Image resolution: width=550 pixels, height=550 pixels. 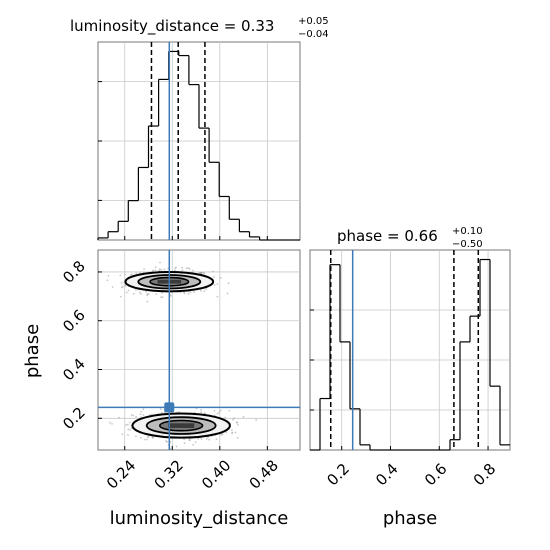 What do you see at coordinates (32, 351) in the screenshot?
I see `y-axis-label-phase: phase` at bounding box center [32, 351].